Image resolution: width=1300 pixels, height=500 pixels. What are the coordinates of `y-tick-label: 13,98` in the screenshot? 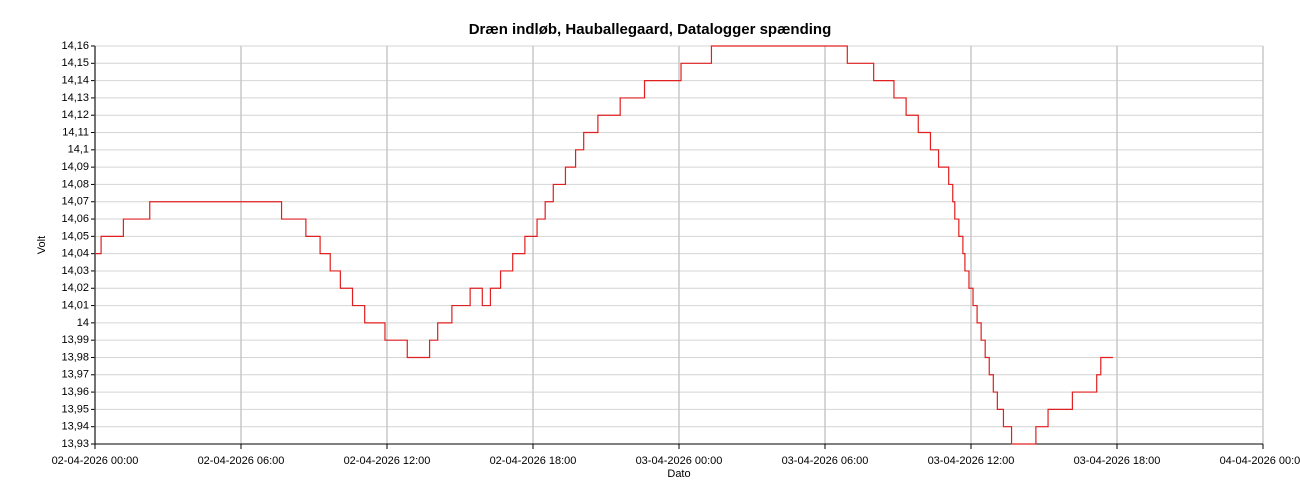 It's located at (75, 357).